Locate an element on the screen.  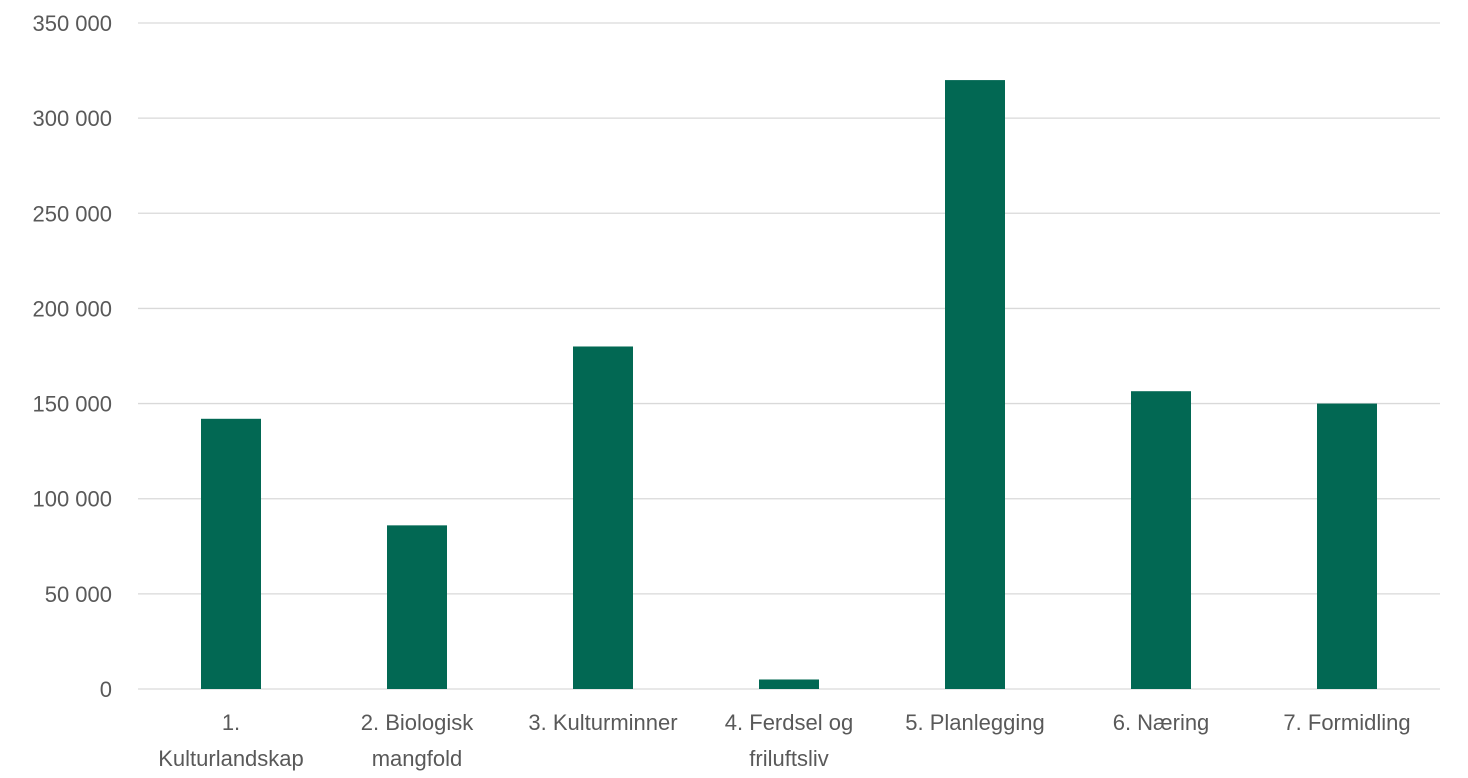
x-category-label: 7. Formidling is located at coordinates (1346, 722).